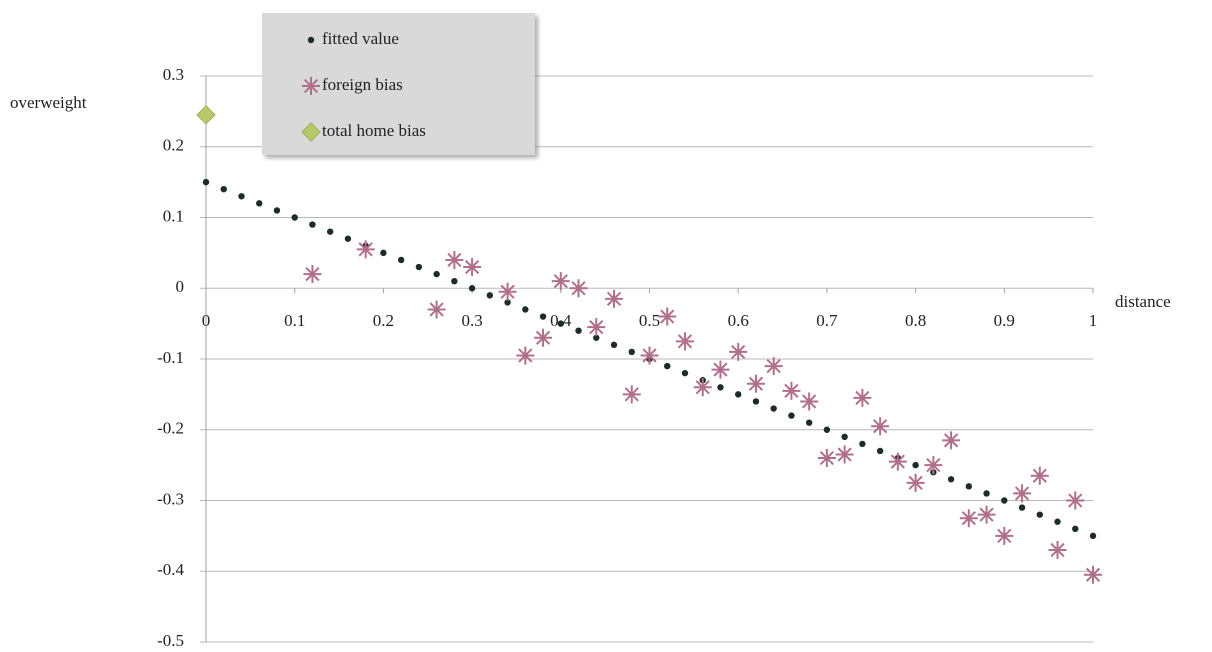  Describe the element at coordinates (170, 357) in the screenshot. I see `y-tick-label: -0.1` at that location.